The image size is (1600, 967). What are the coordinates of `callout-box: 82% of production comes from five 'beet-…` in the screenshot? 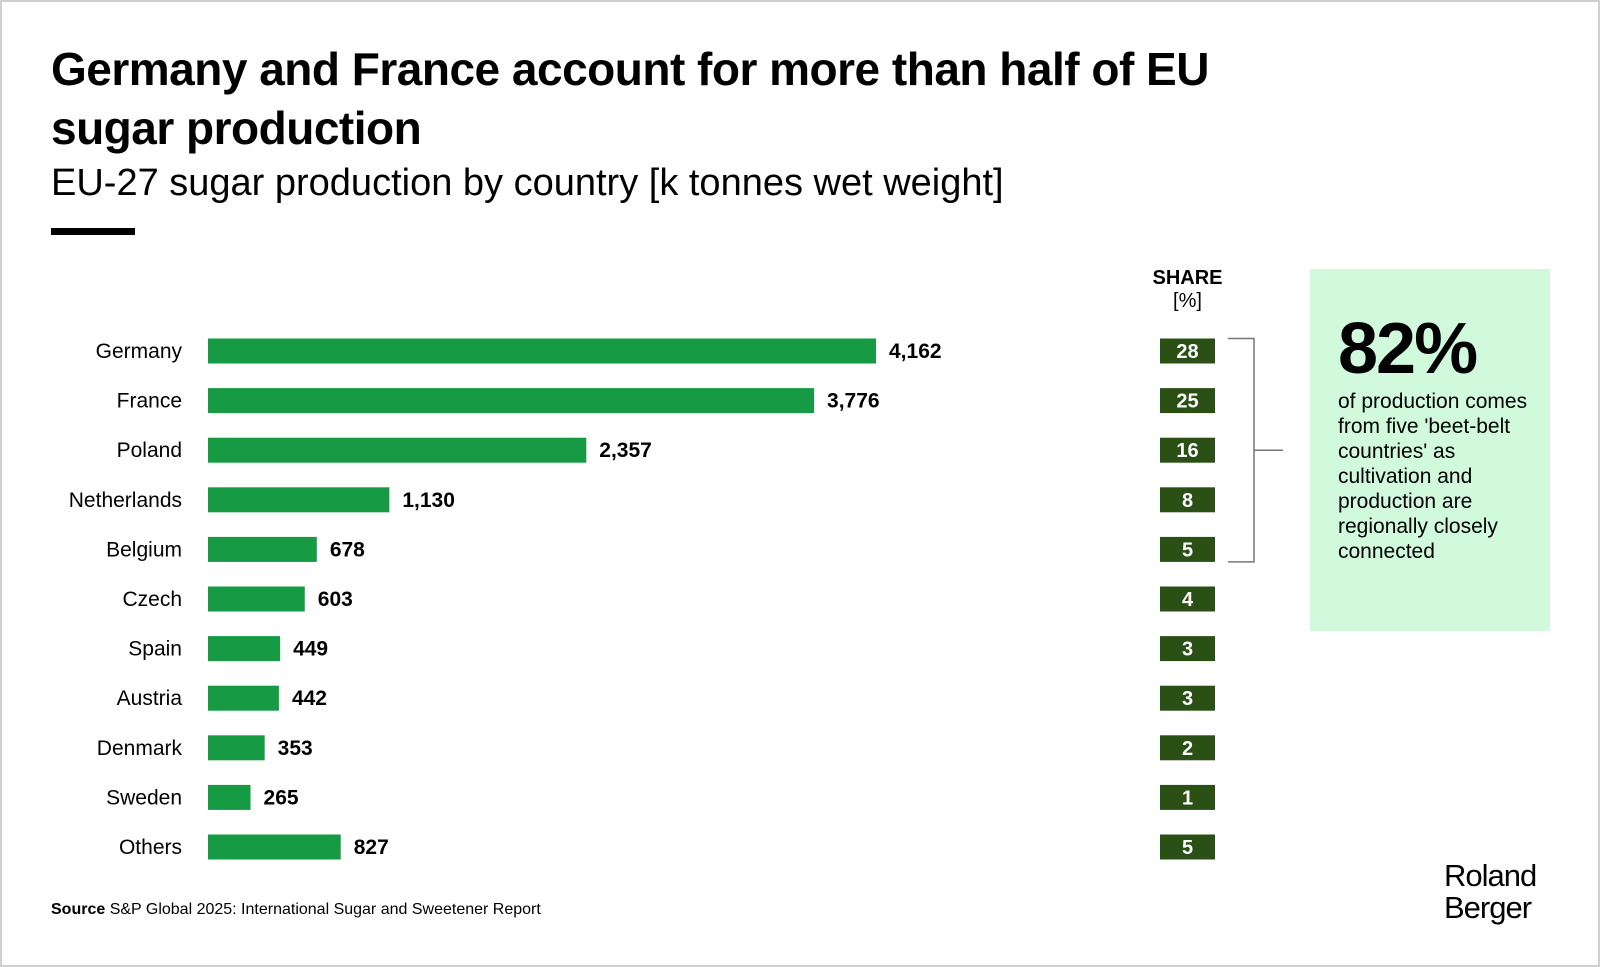 It's located at (1430, 450).